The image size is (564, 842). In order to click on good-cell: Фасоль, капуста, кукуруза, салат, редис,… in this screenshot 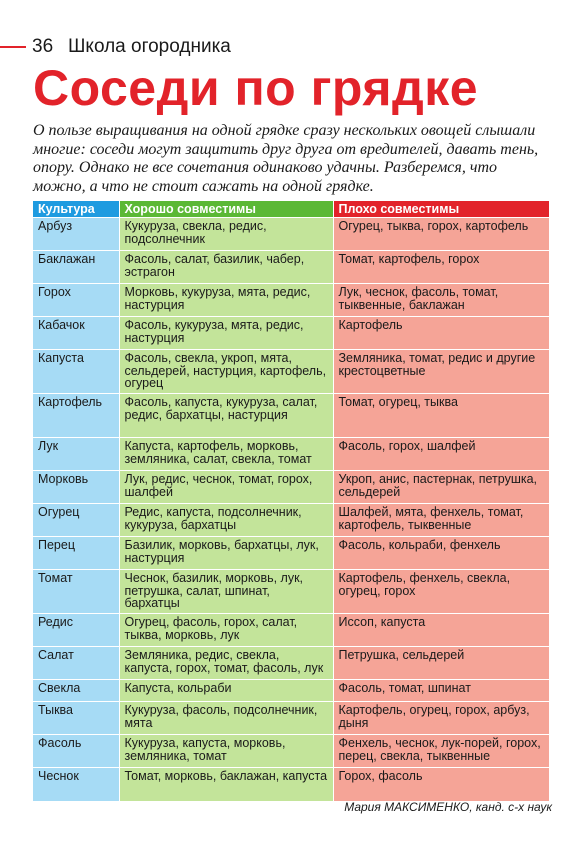, I will do `click(226, 415)`.